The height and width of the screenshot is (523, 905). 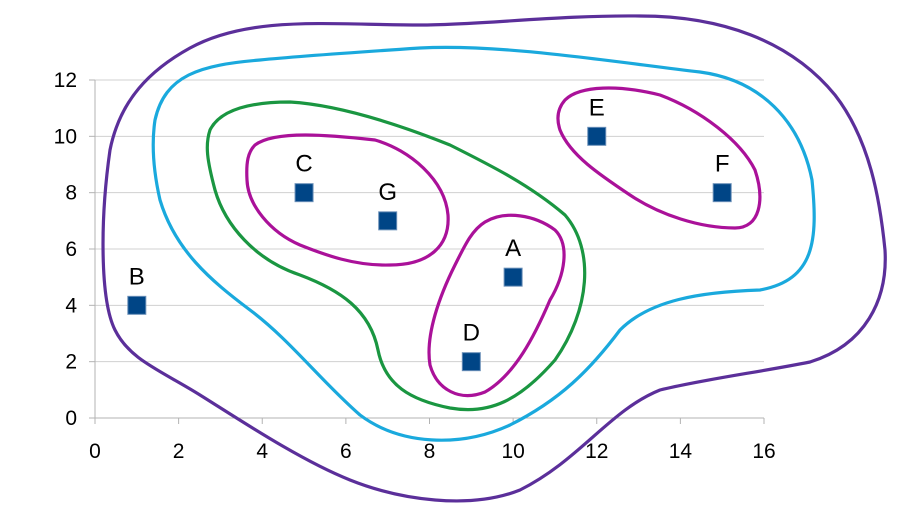 What do you see at coordinates (304, 193) in the screenshot?
I see `point-marker-c` at bounding box center [304, 193].